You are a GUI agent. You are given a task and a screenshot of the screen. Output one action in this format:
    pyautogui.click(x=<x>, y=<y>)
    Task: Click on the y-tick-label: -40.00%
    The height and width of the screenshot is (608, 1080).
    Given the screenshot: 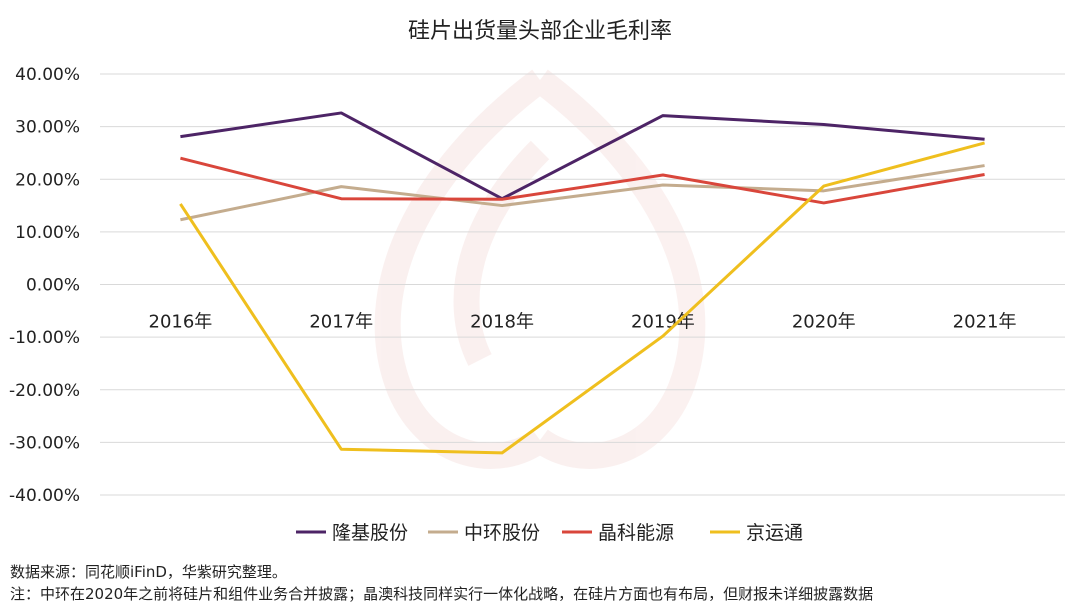 What is the action you would take?
    pyautogui.click(x=44, y=496)
    